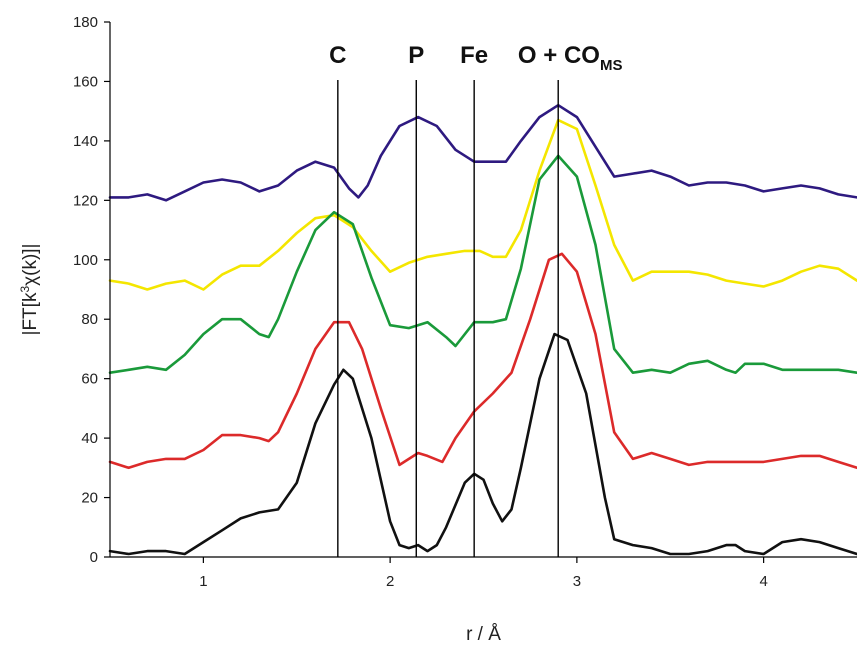  I want to click on x-tick-label: 3, so click(577, 581).